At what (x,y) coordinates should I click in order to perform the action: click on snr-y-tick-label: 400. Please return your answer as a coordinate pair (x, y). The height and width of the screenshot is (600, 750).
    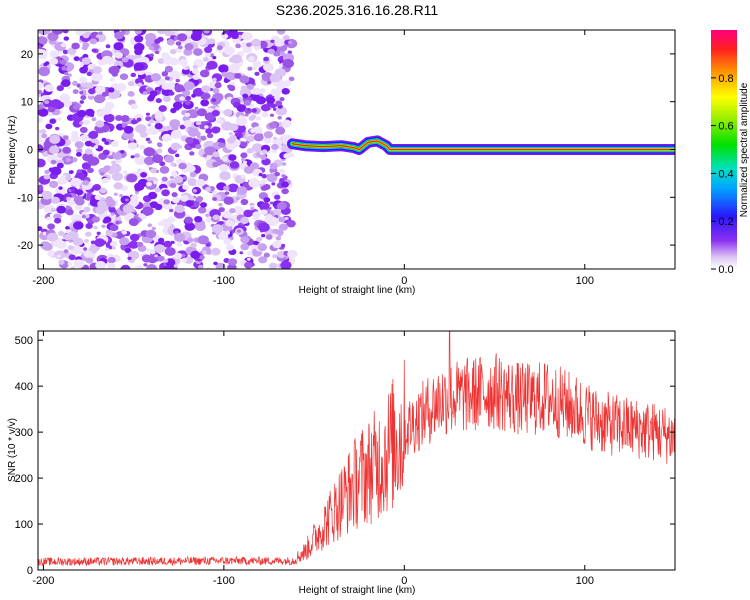
    Looking at the image, I should click on (24, 387).